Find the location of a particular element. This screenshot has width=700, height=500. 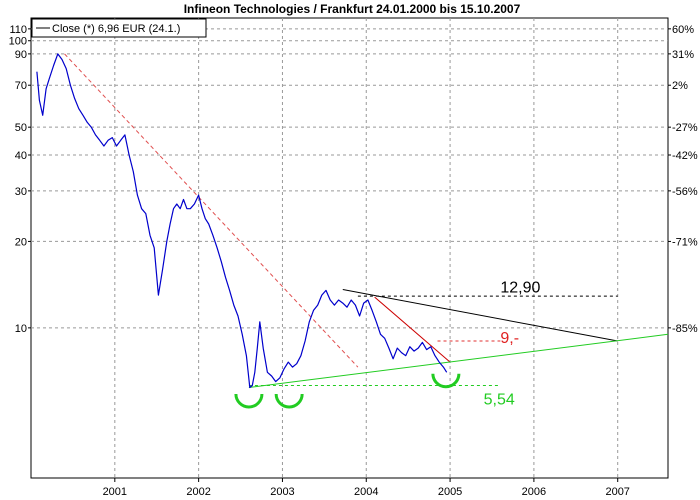

y-tick-label: 100 is located at coordinates (18, 42).